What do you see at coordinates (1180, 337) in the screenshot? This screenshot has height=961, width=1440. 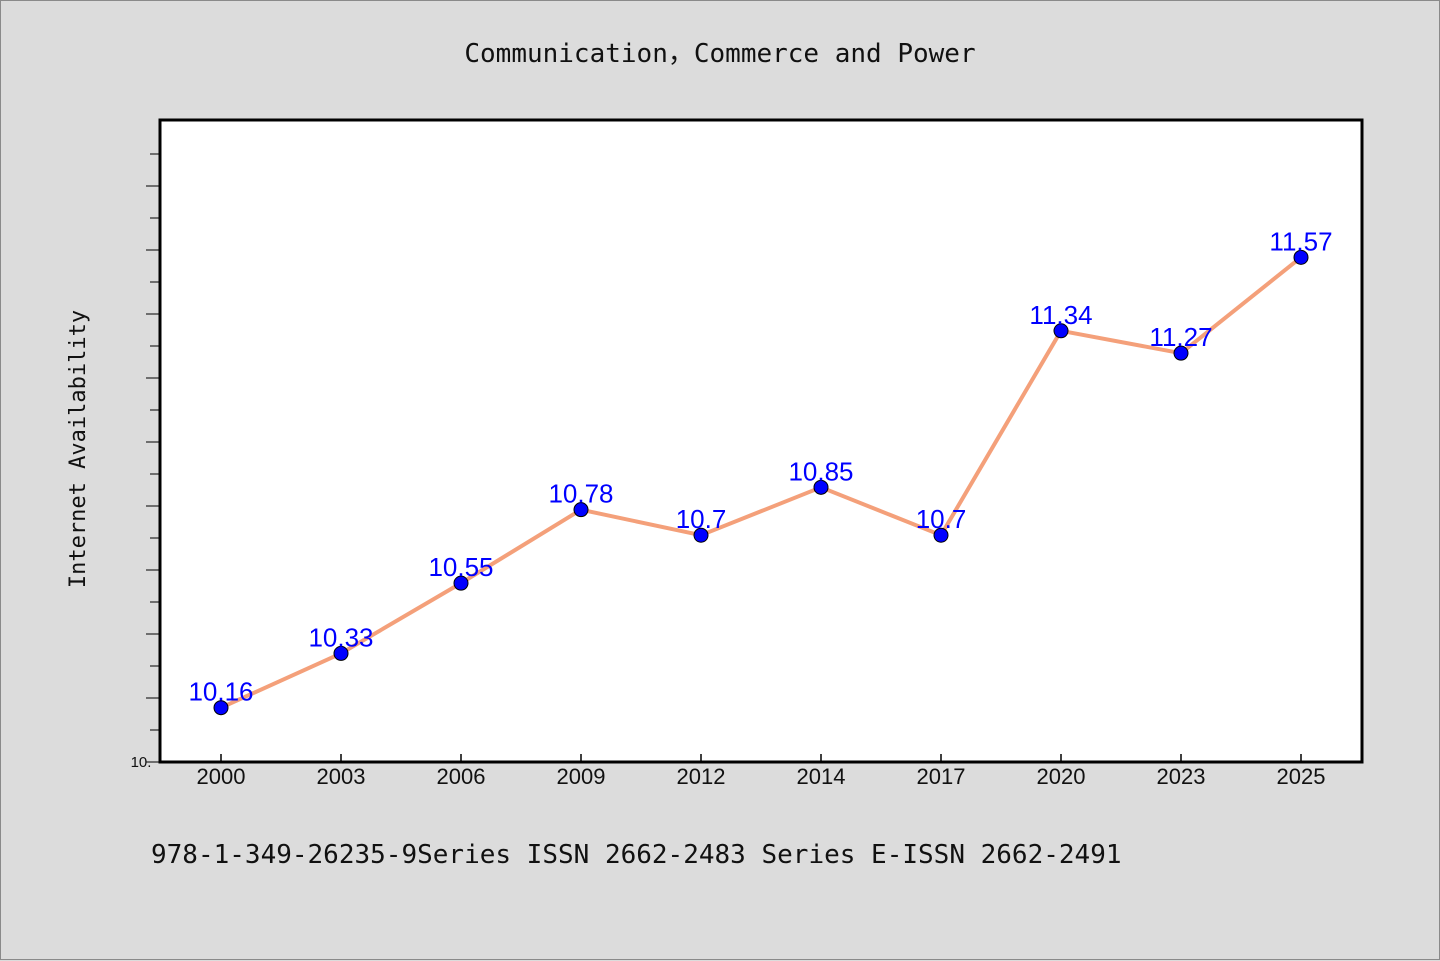 I see `data-label: 11.27` at bounding box center [1180, 337].